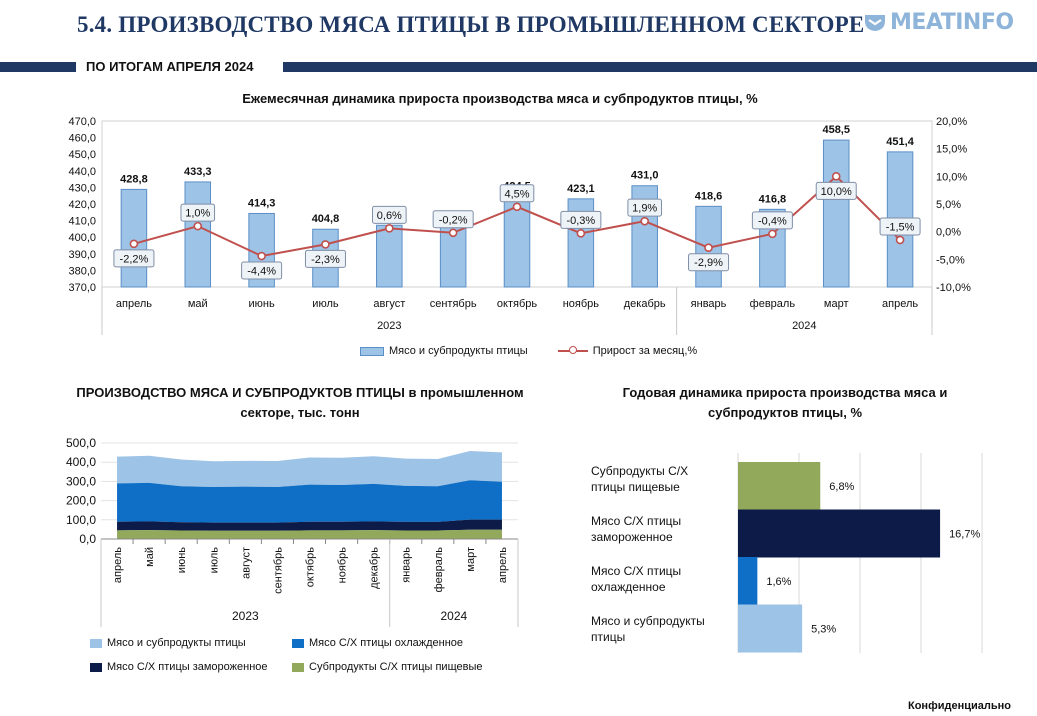  Describe the element at coordinates (660, 67) in the screenshot. I see `header-band-right` at that location.